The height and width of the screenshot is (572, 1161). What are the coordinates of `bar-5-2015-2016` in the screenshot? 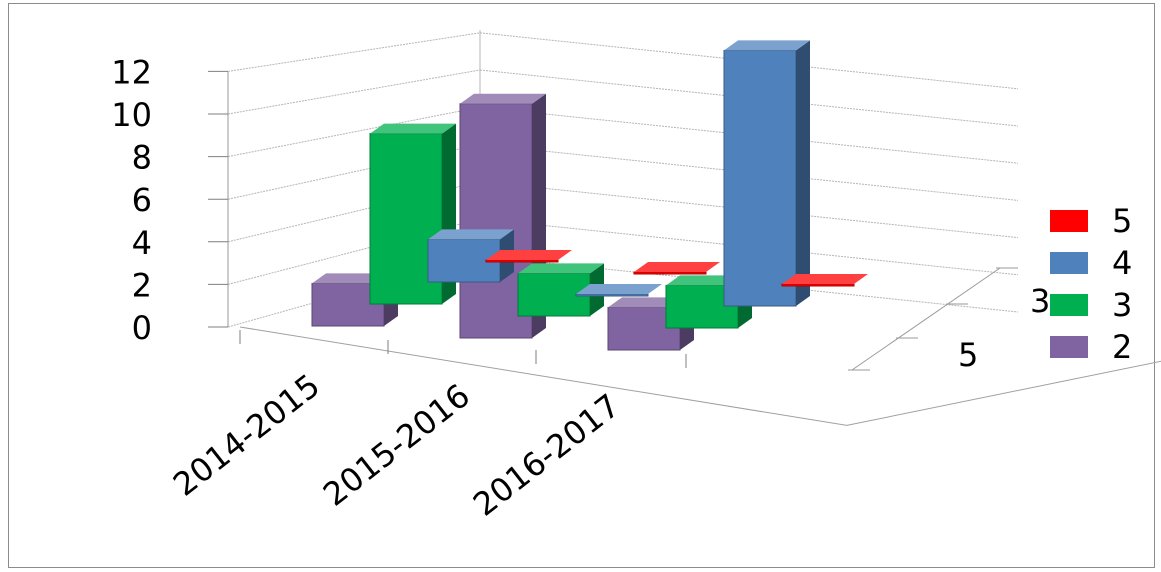 It's located at (676, 268).